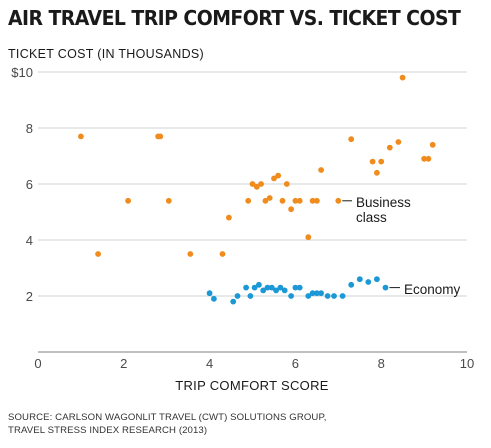 The image size is (491, 448). What do you see at coordinates (108, 430) in the screenshot?
I see `source-line: TRAVEL STRESS INDEX RESEARCH (2013)` at bounding box center [108, 430].